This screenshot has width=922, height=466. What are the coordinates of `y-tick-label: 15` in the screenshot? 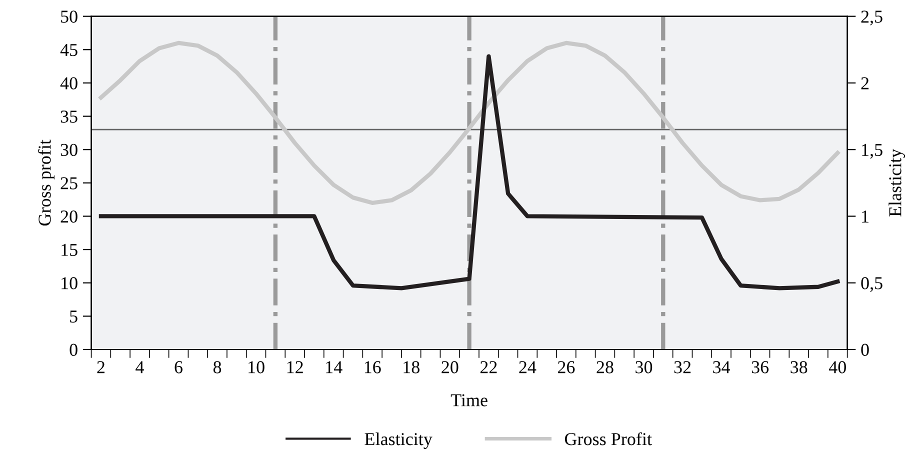 It's located at (70, 250).